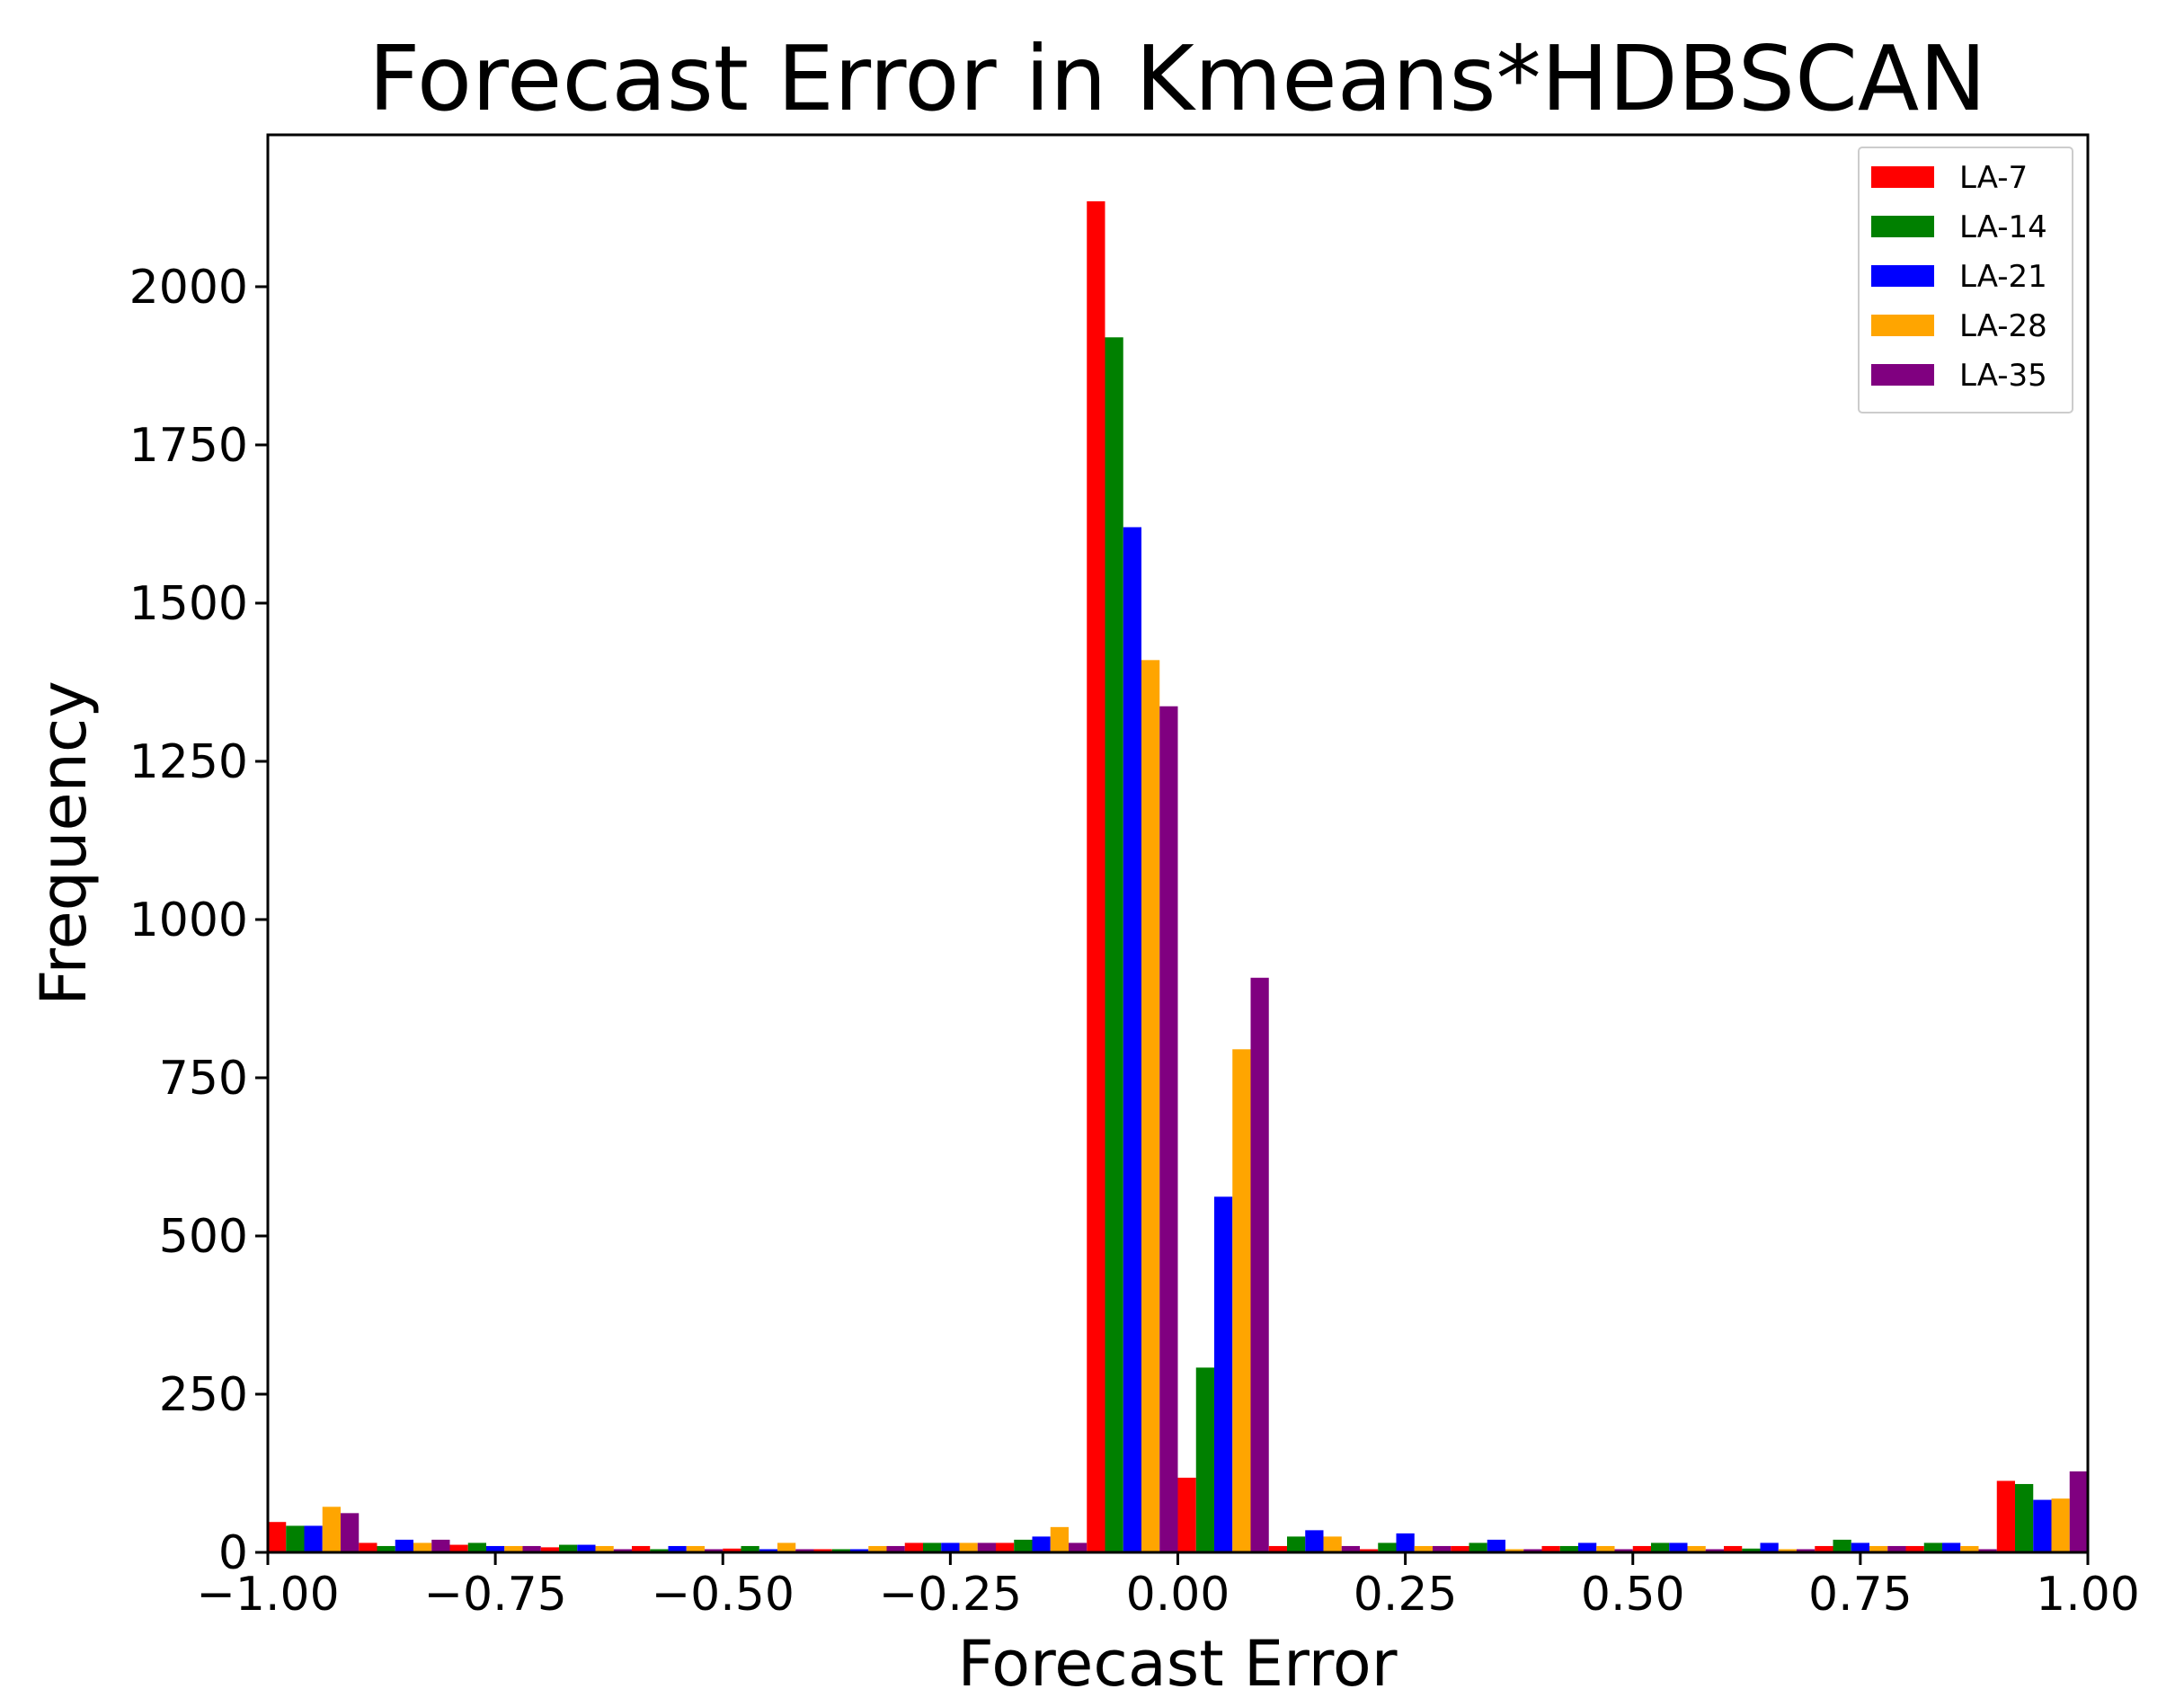 The height and width of the screenshot is (1689, 2184). Describe the element at coordinates (203, 1079) in the screenshot. I see `y-tick-label: 750` at that location.